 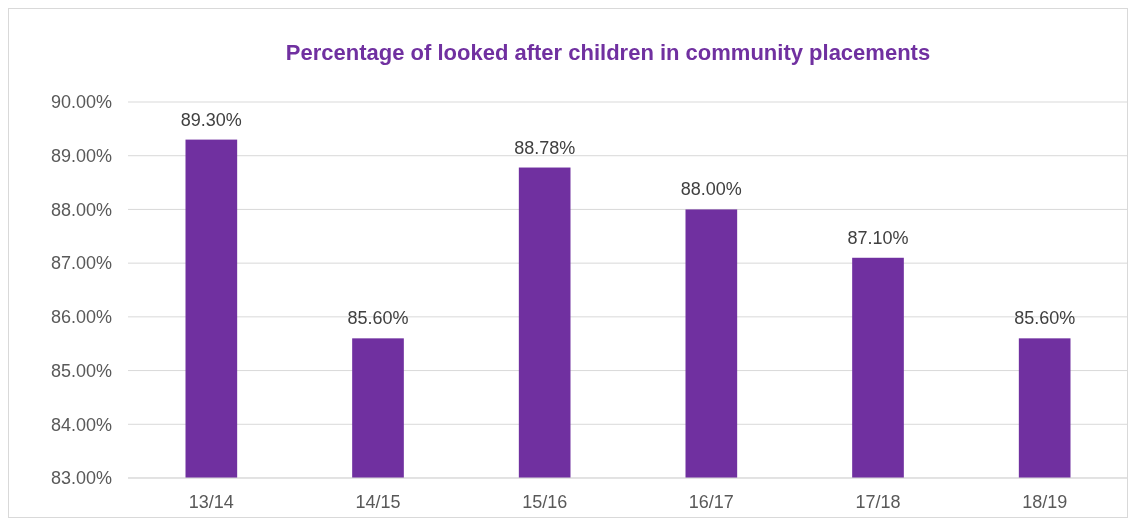 What do you see at coordinates (711, 189) in the screenshot?
I see `data-label: 88.00%` at bounding box center [711, 189].